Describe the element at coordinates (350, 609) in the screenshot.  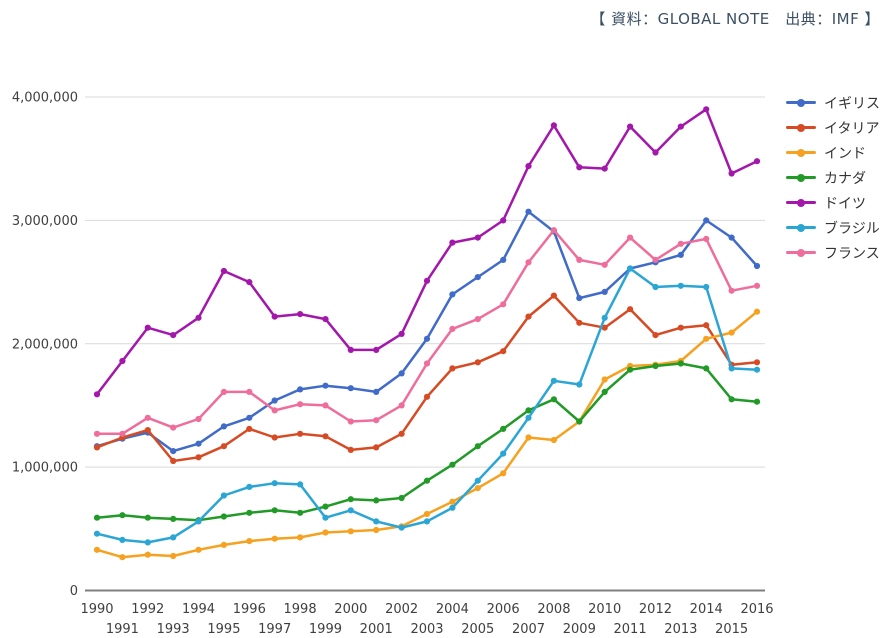
I see `x-axis-tick-label: 2000` at that location.